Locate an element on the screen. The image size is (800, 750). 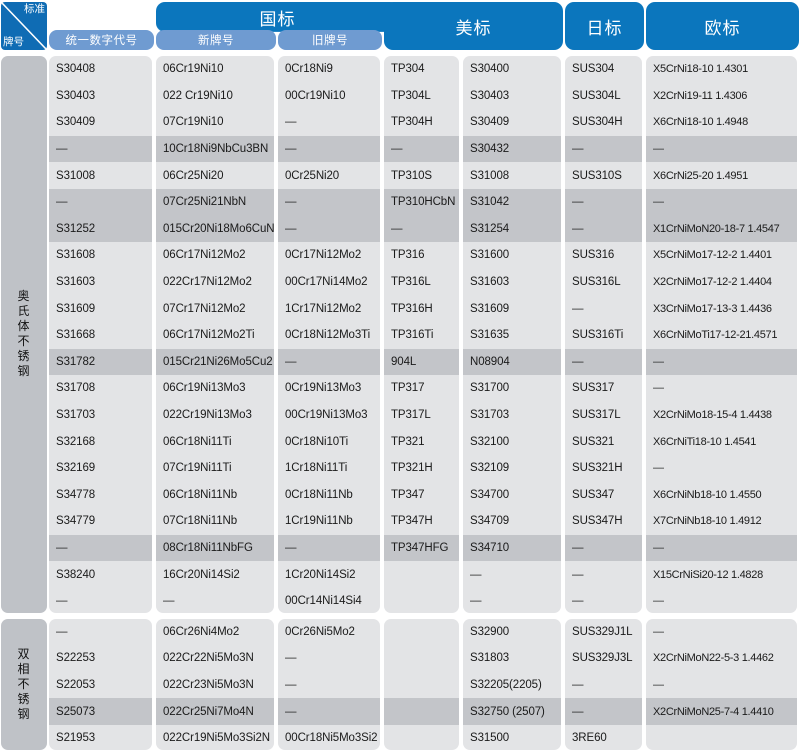
table-cell: 022Cr19Ni5Mo3Si2N is located at coordinates (216, 738).